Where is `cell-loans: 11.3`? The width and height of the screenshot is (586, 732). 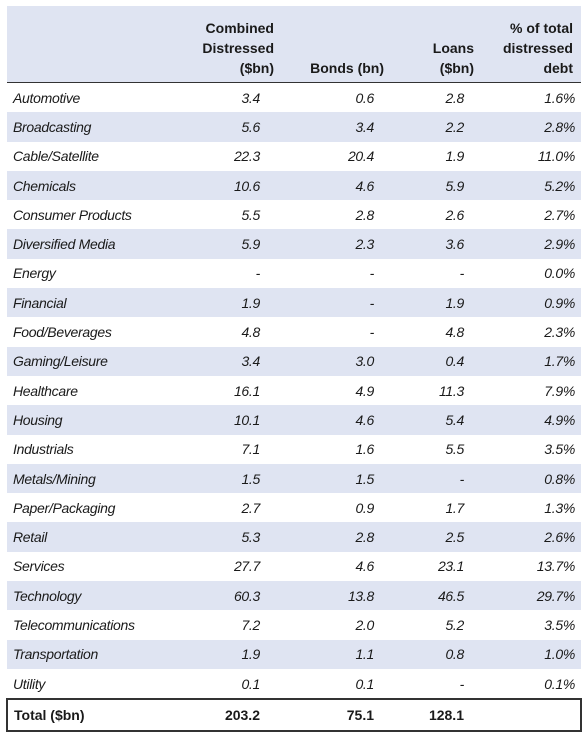 cell-loans: 11.3 is located at coordinates (451, 390).